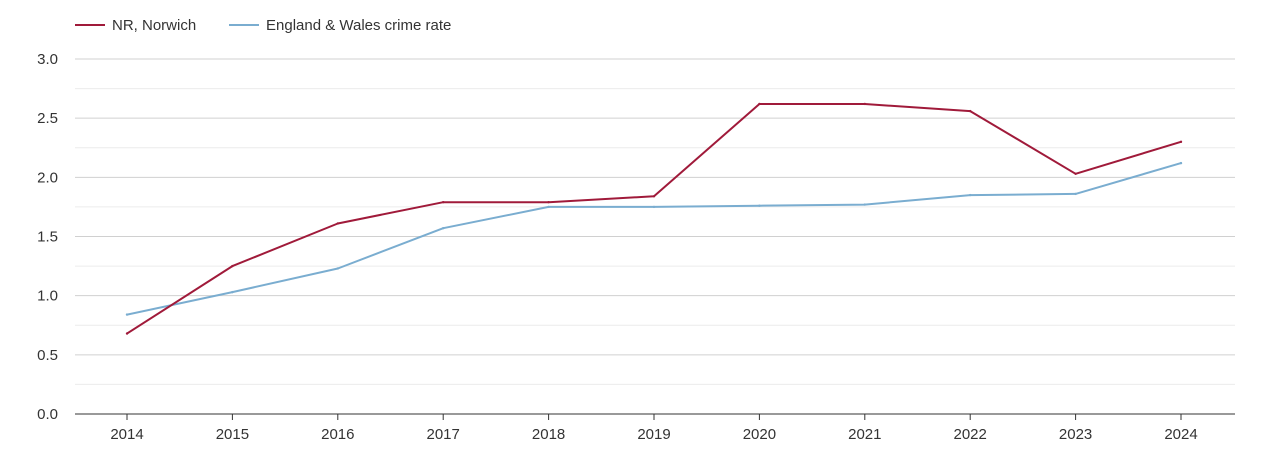 The height and width of the screenshot is (450, 1270). I want to click on legend-item-norwich: NR, Norwich, so click(135, 25).